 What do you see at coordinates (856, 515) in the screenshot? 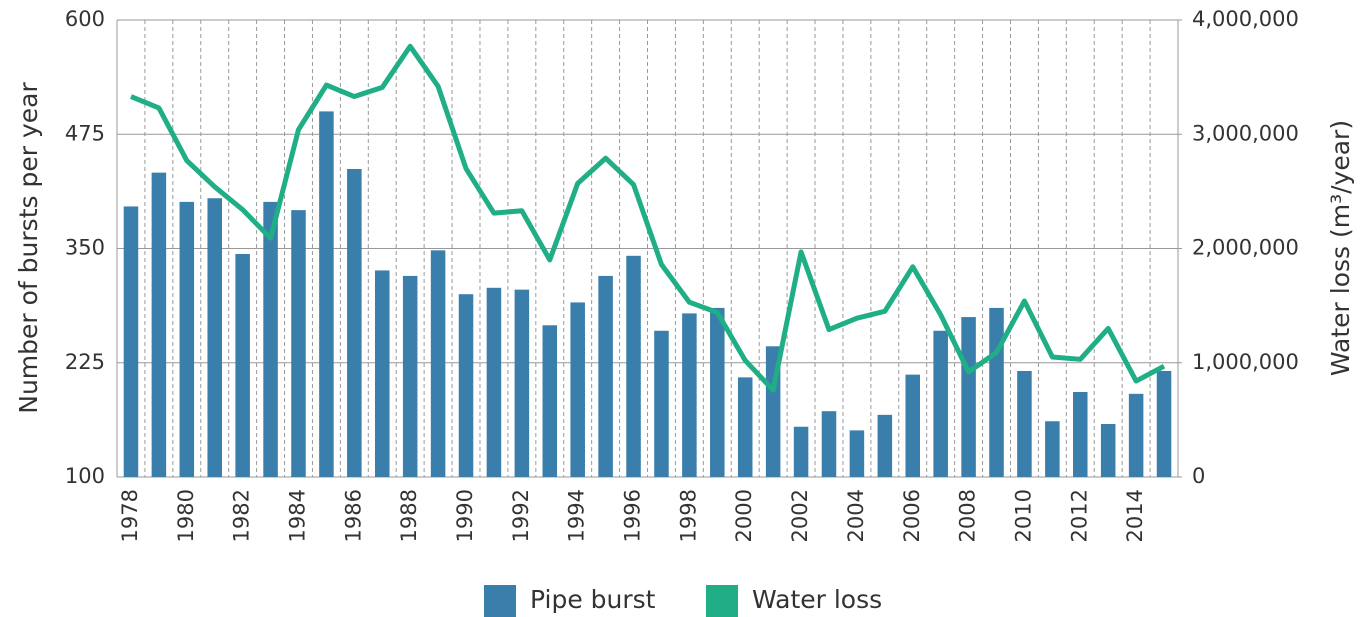
I see `x-tick-label: 2004` at bounding box center [856, 515].